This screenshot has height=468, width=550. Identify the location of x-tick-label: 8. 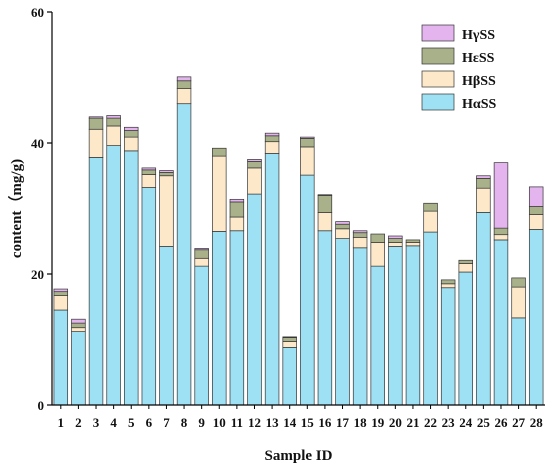
(184, 422).